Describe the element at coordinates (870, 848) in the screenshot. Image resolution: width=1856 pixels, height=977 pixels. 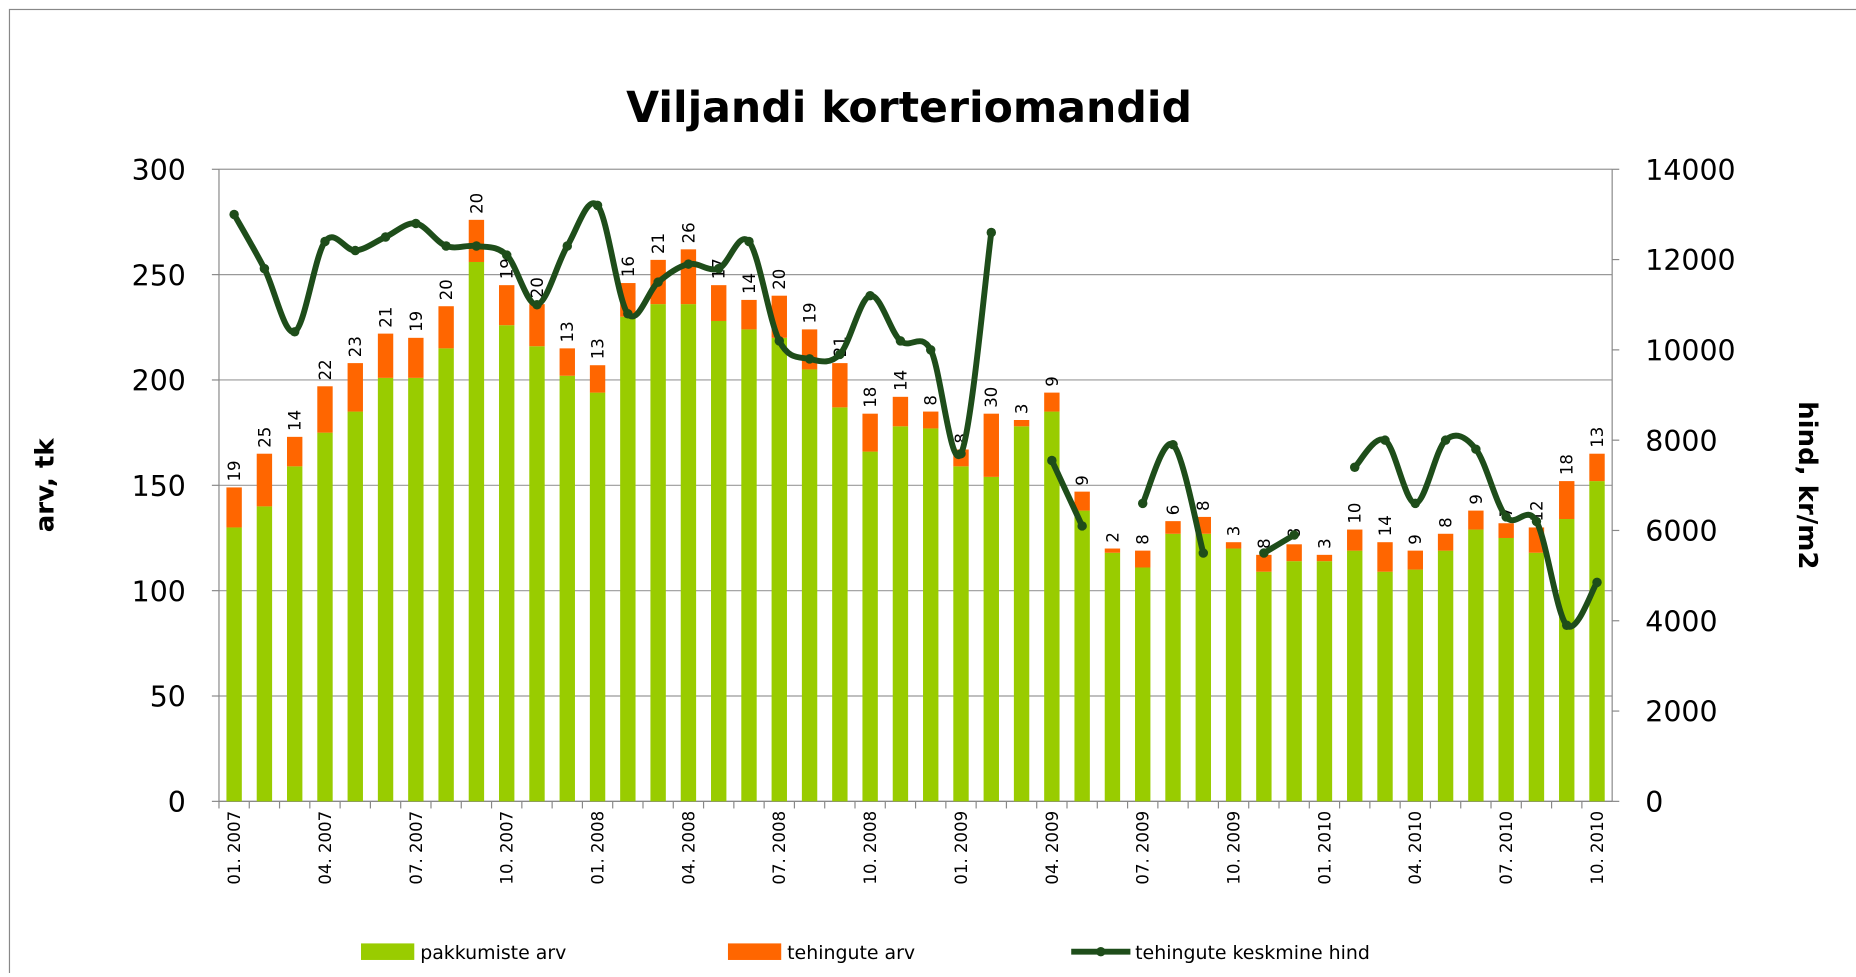
I see `x-tick-label: 10. 2008` at that location.